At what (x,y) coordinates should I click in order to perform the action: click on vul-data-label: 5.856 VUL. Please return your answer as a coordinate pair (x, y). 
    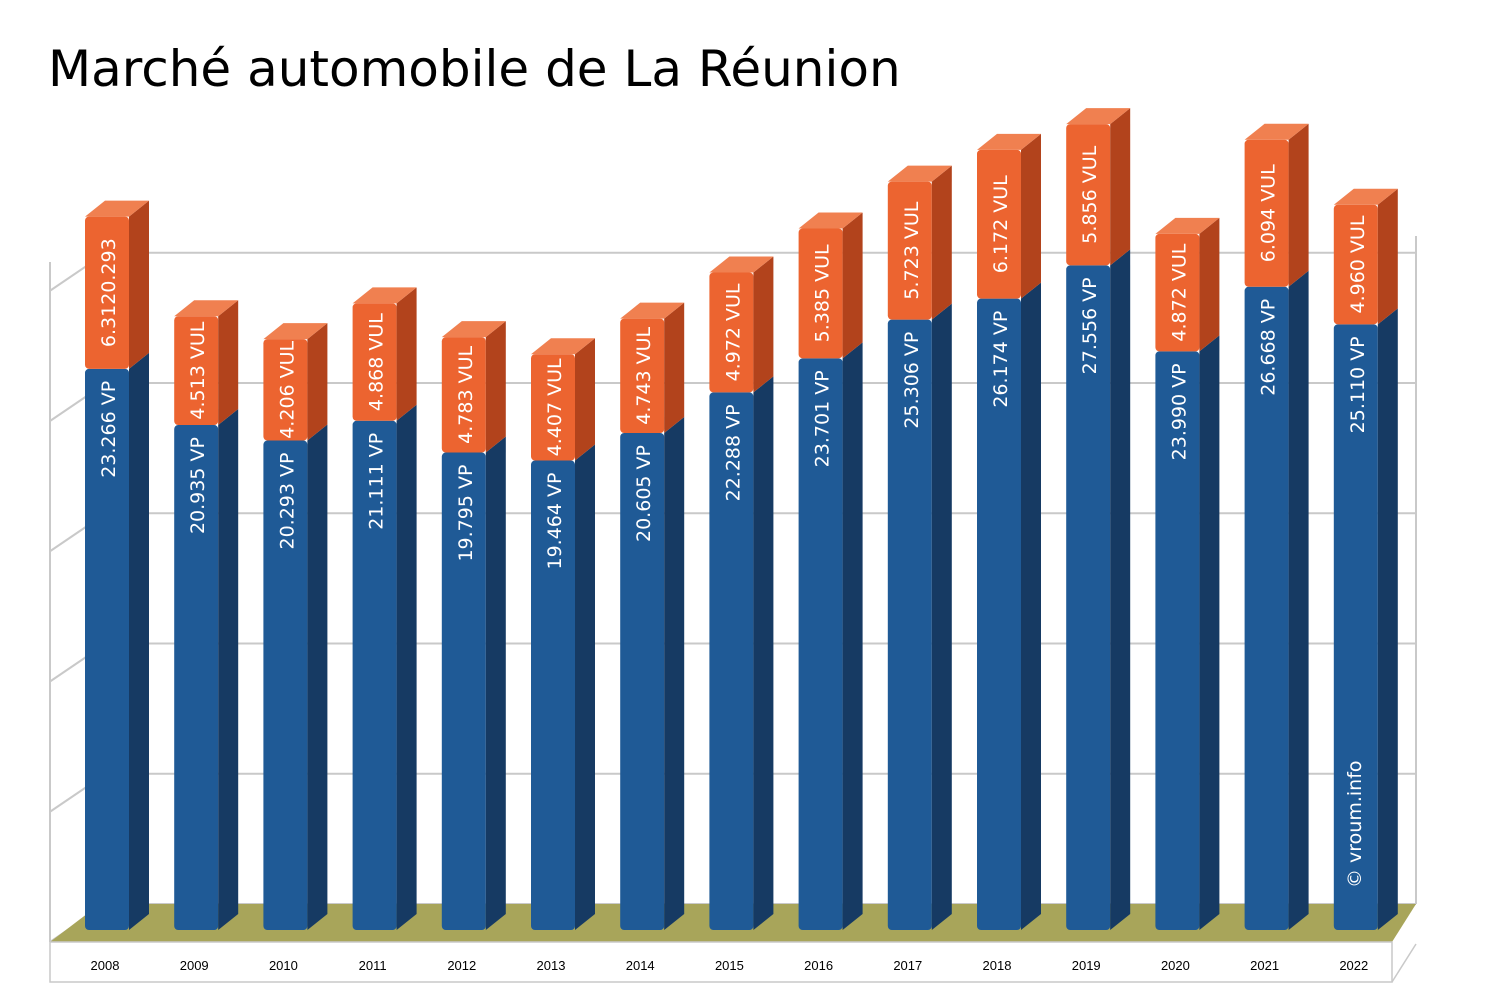
    Looking at the image, I should click on (1090, 194).